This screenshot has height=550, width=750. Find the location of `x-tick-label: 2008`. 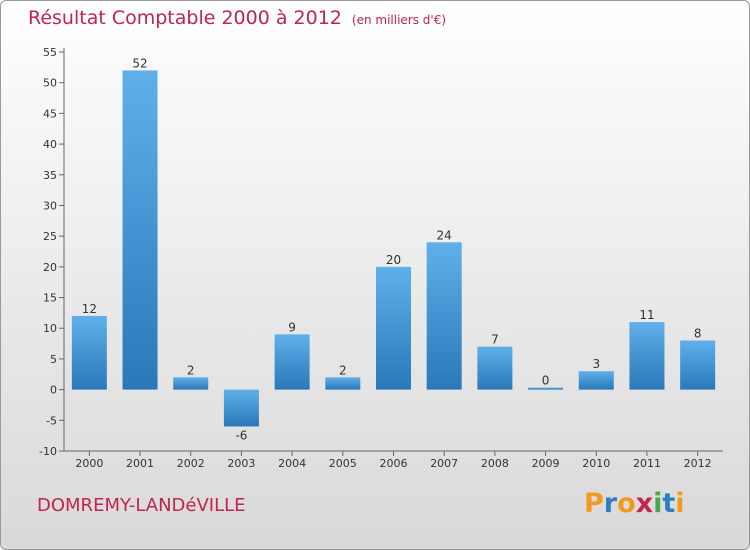

x-tick-label: 2008 is located at coordinates (495, 463).